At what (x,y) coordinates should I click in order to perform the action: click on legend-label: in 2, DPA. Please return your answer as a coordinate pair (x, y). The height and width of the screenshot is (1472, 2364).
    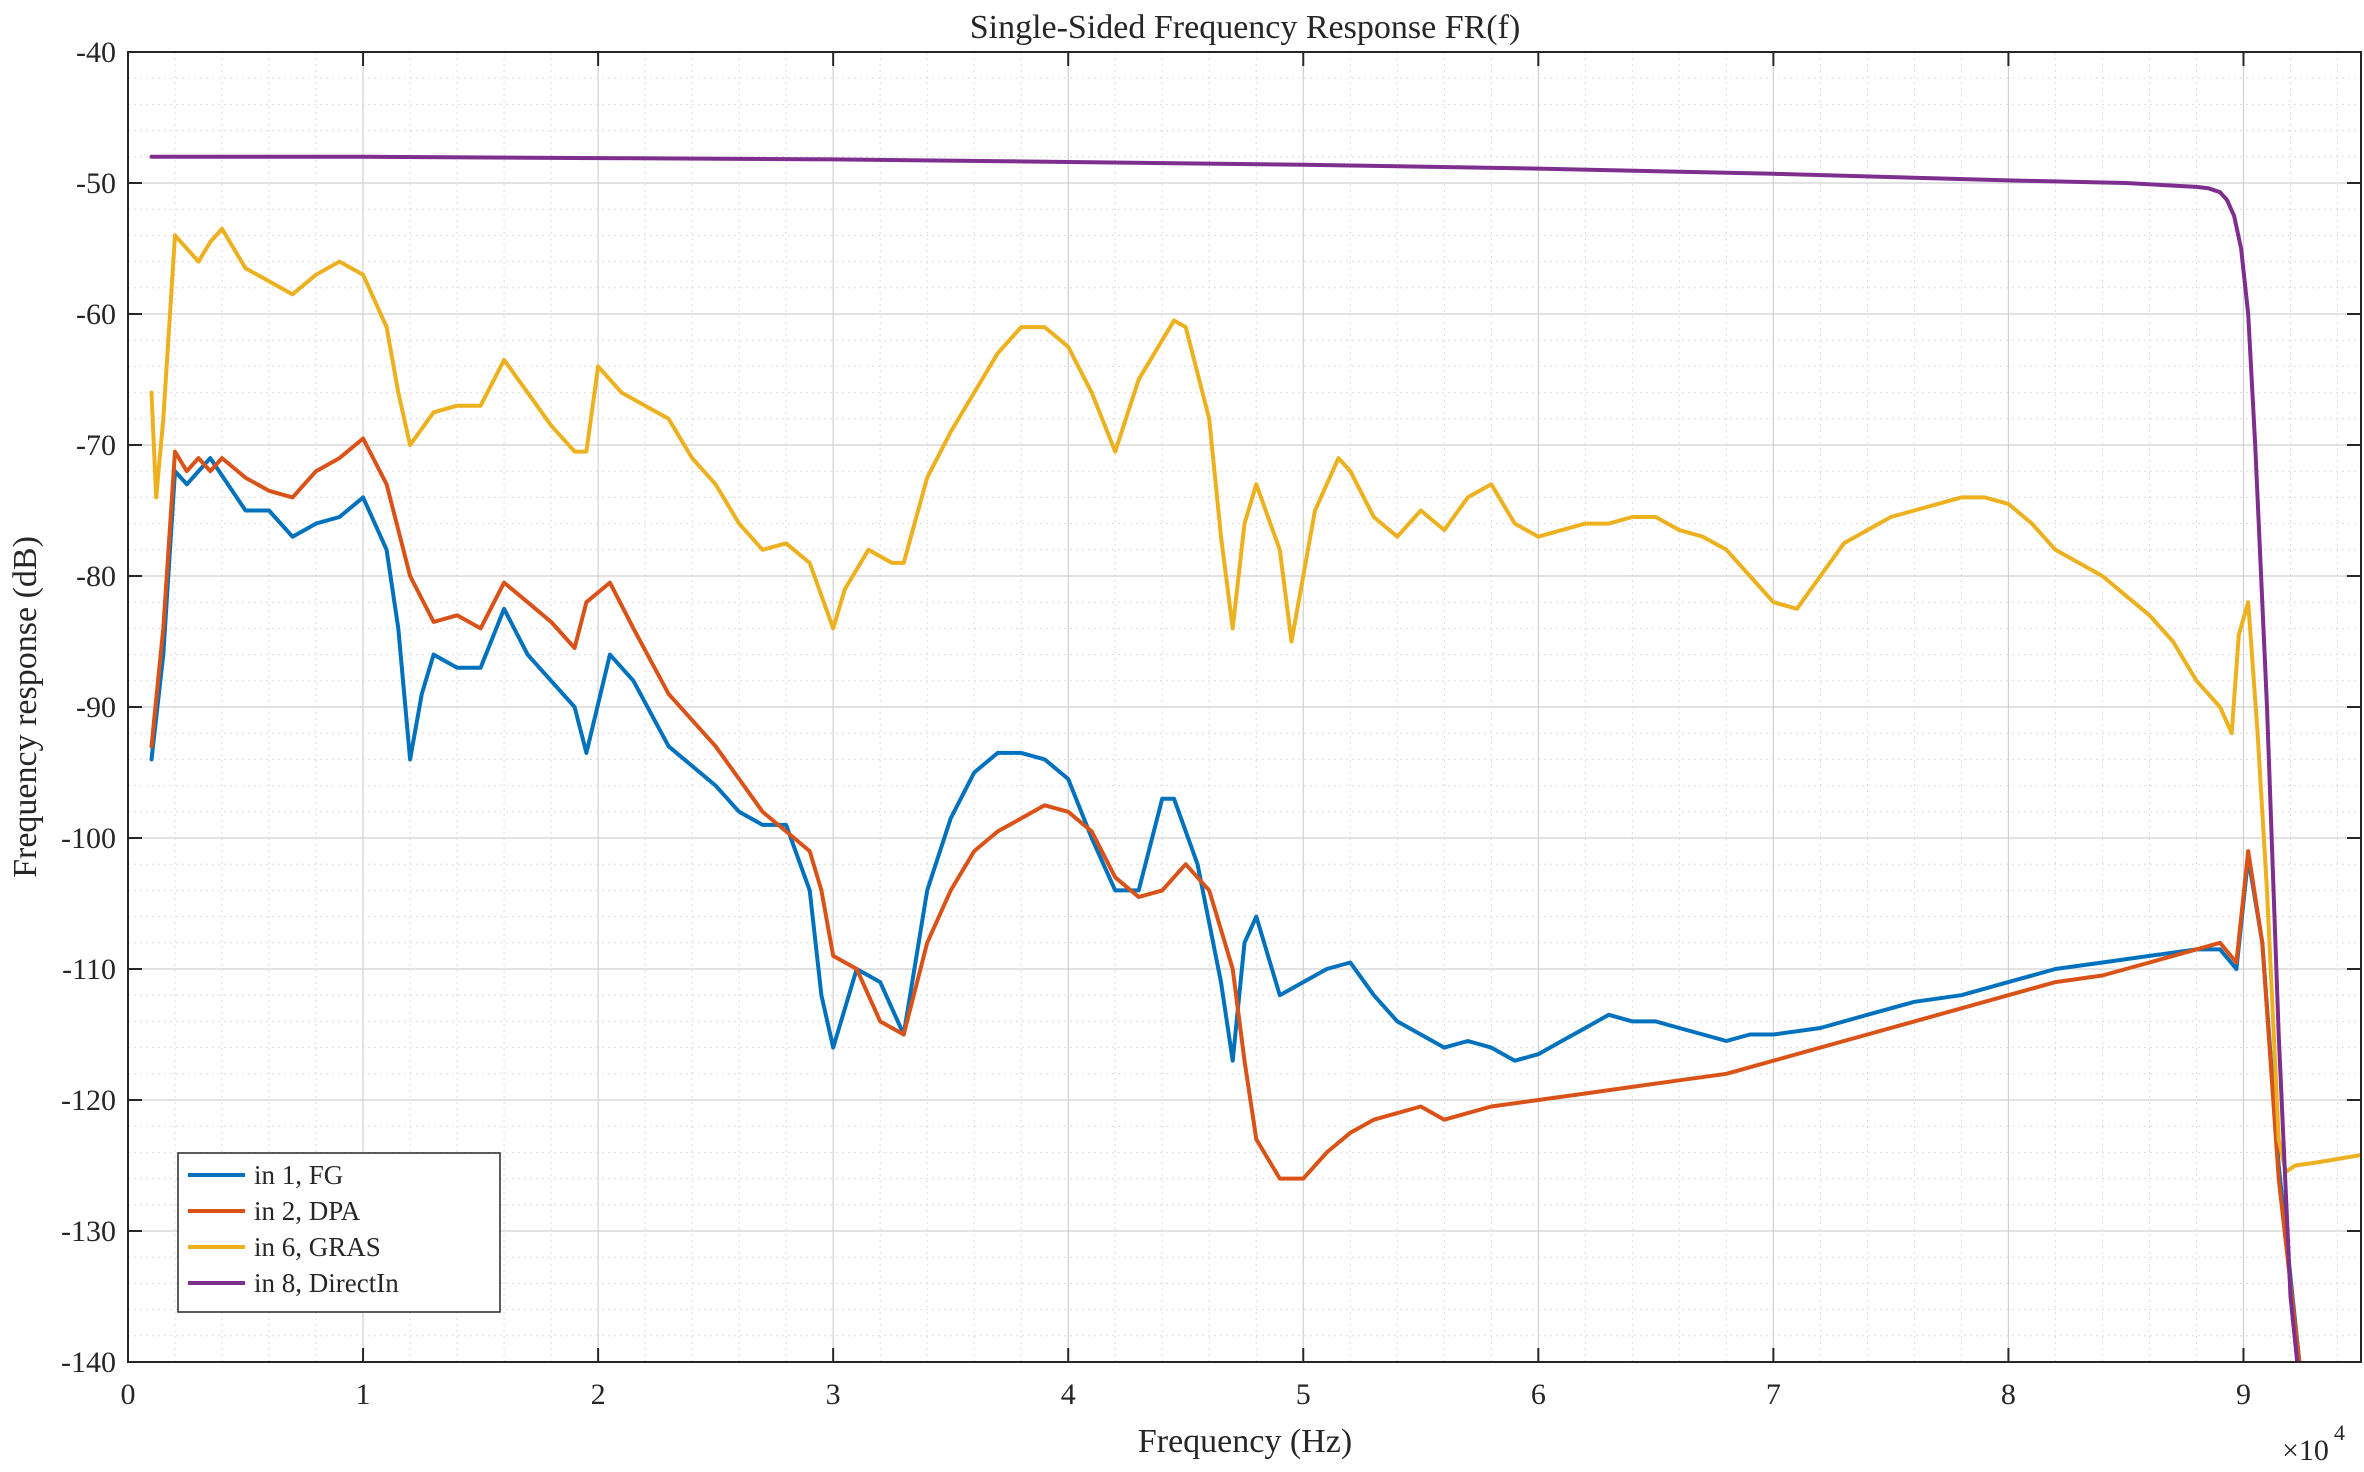
    Looking at the image, I should click on (307, 1211).